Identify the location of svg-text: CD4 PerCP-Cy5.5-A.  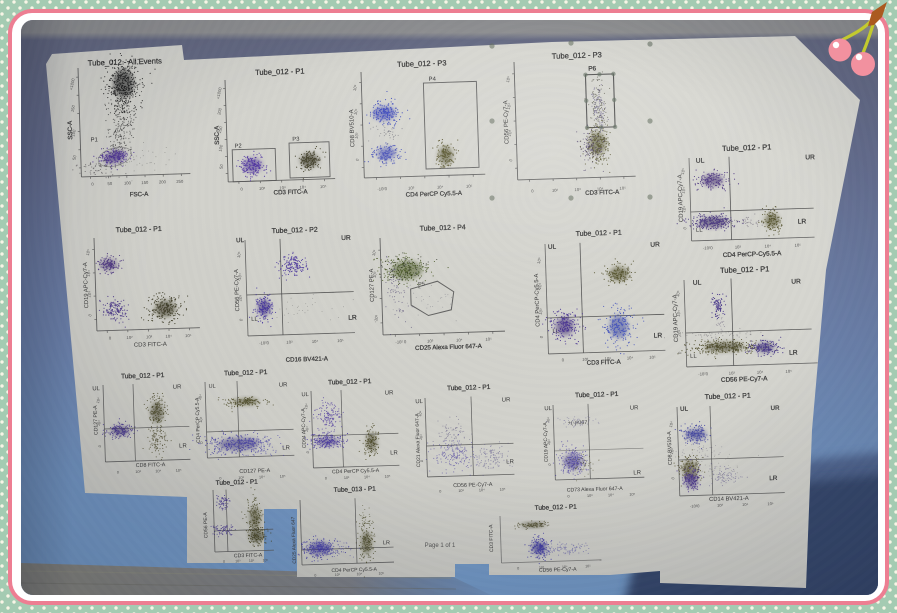
(753, 254).